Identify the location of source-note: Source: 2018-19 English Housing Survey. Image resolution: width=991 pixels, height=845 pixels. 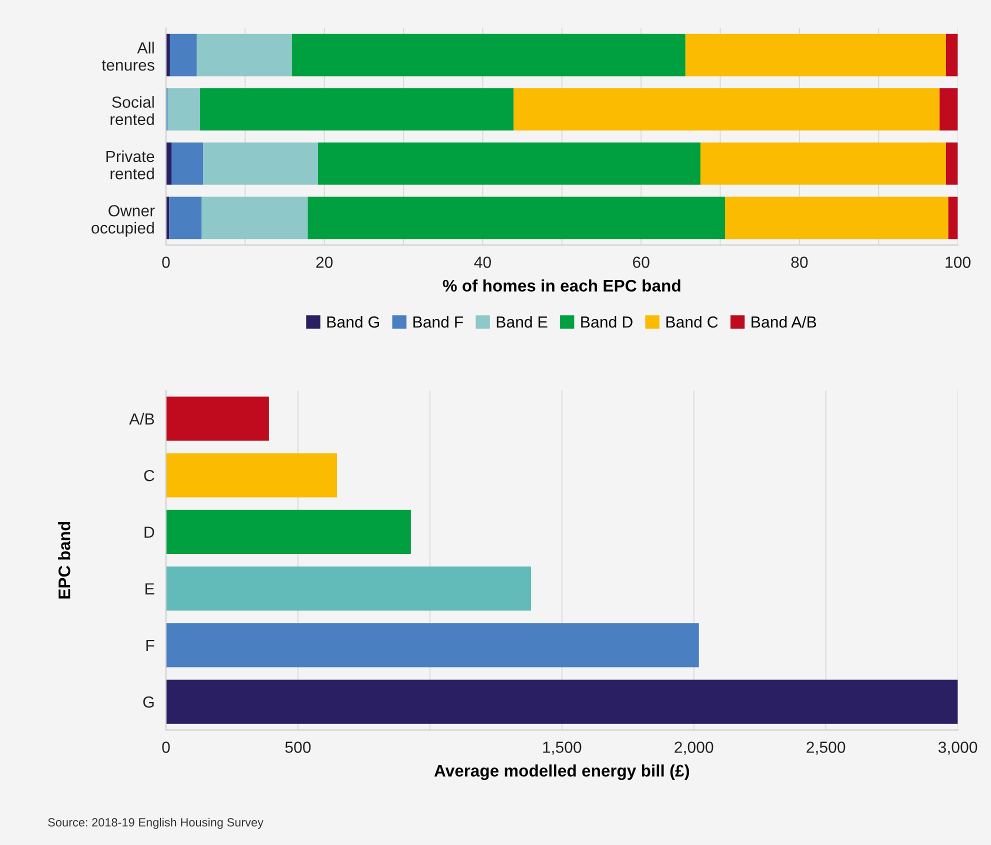
(156, 823).